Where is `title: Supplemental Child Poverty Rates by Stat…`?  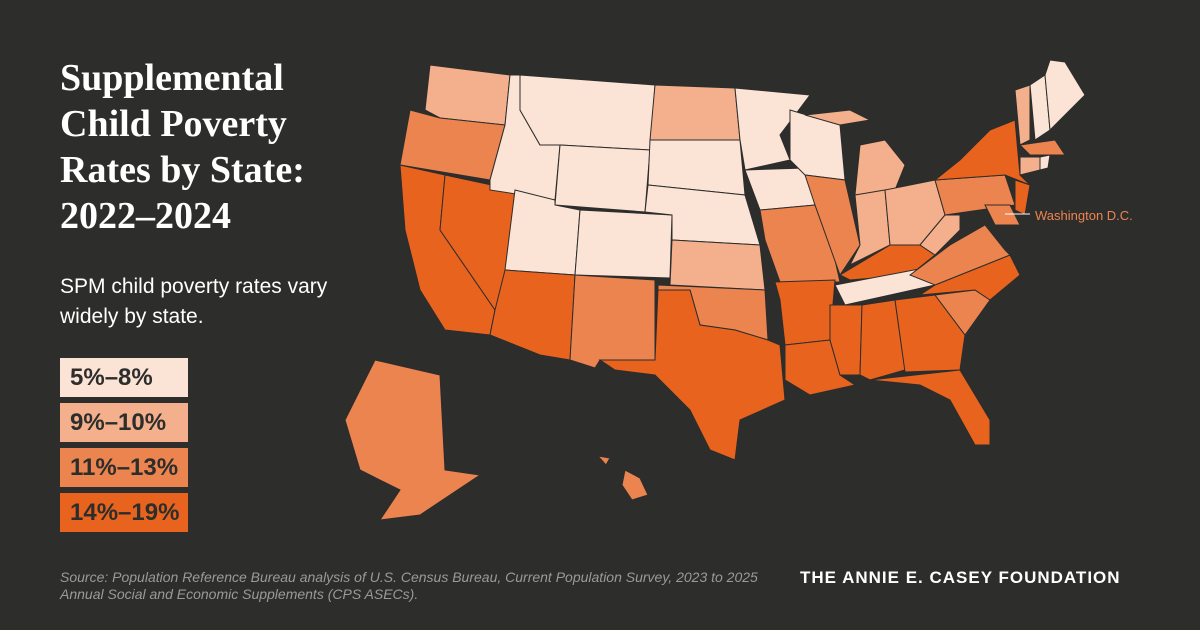
title: Supplemental Child Poverty Rates by Stat… is located at coordinates (182, 147).